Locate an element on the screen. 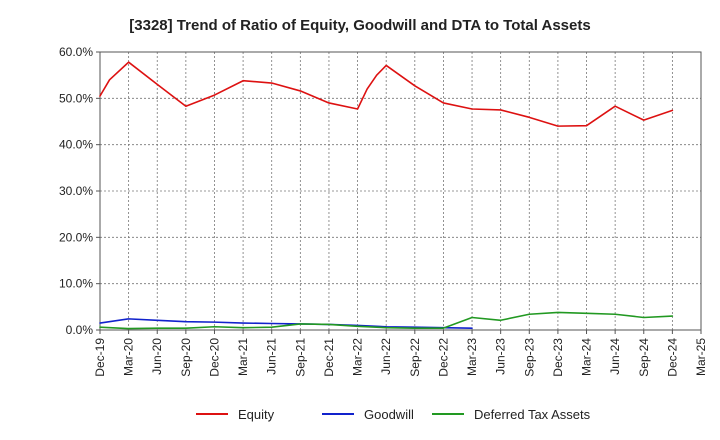 This screenshot has height=440, width=720. y-tick-label: 50.0% is located at coordinates (76, 98).